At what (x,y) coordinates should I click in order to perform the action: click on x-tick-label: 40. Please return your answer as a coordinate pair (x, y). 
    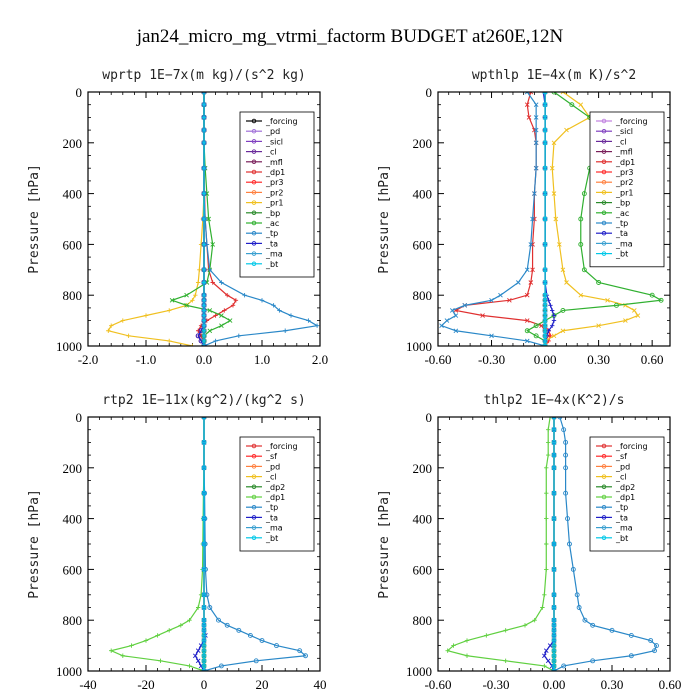
    Looking at the image, I should click on (320, 684).